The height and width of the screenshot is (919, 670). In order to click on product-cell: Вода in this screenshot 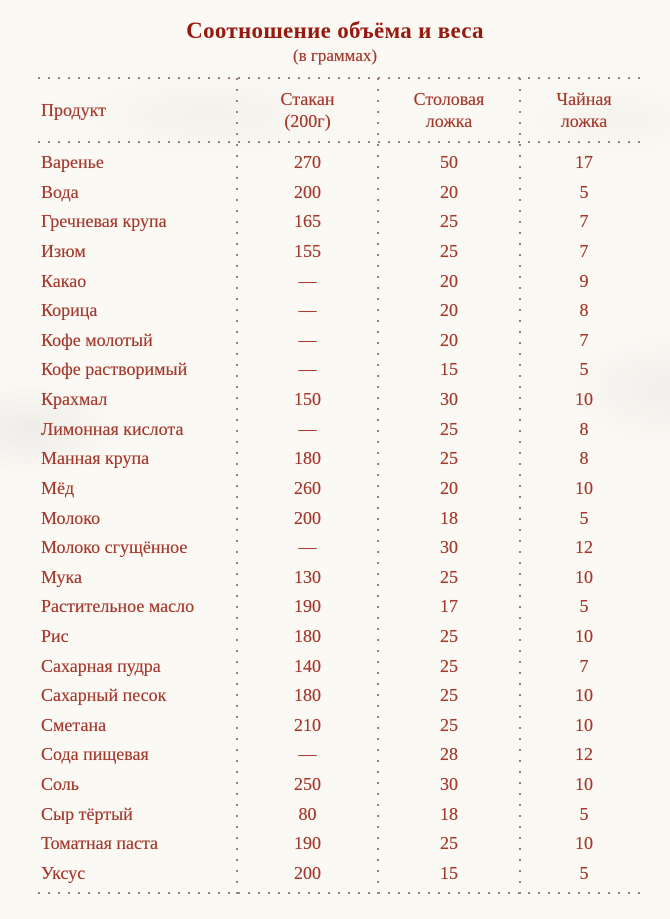, I will do `click(60, 191)`.